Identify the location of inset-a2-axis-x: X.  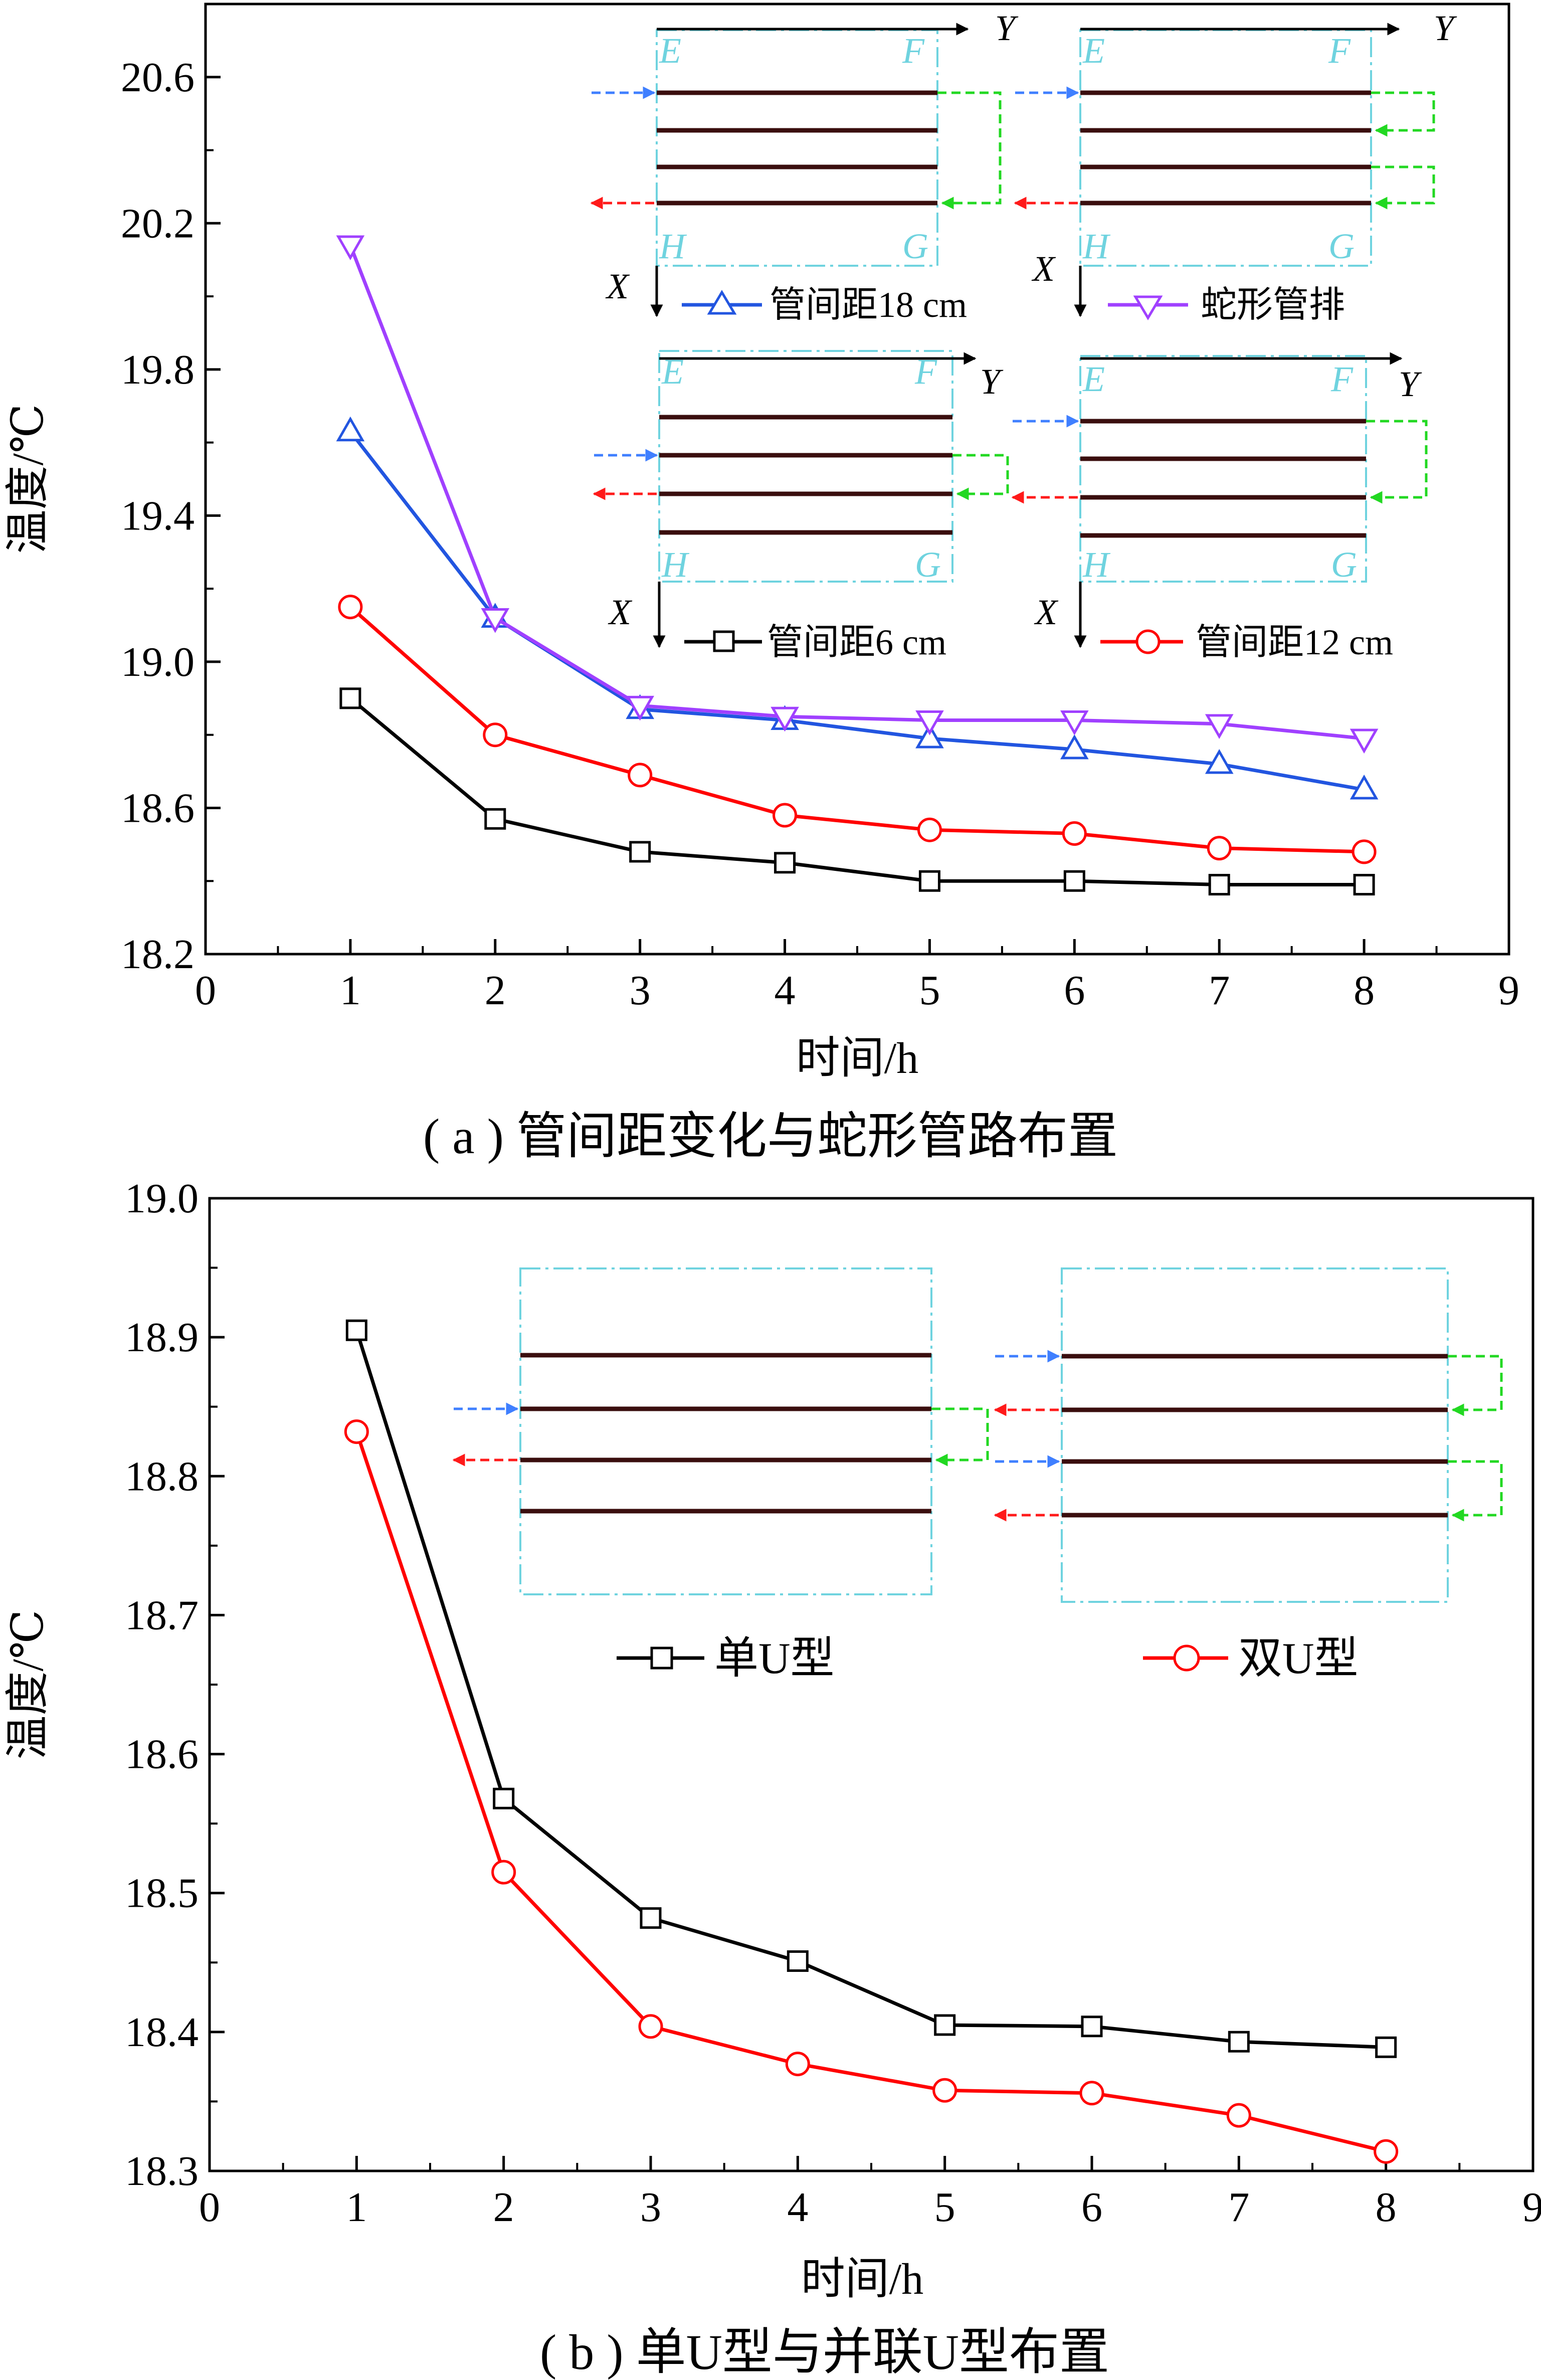
(1043, 269).